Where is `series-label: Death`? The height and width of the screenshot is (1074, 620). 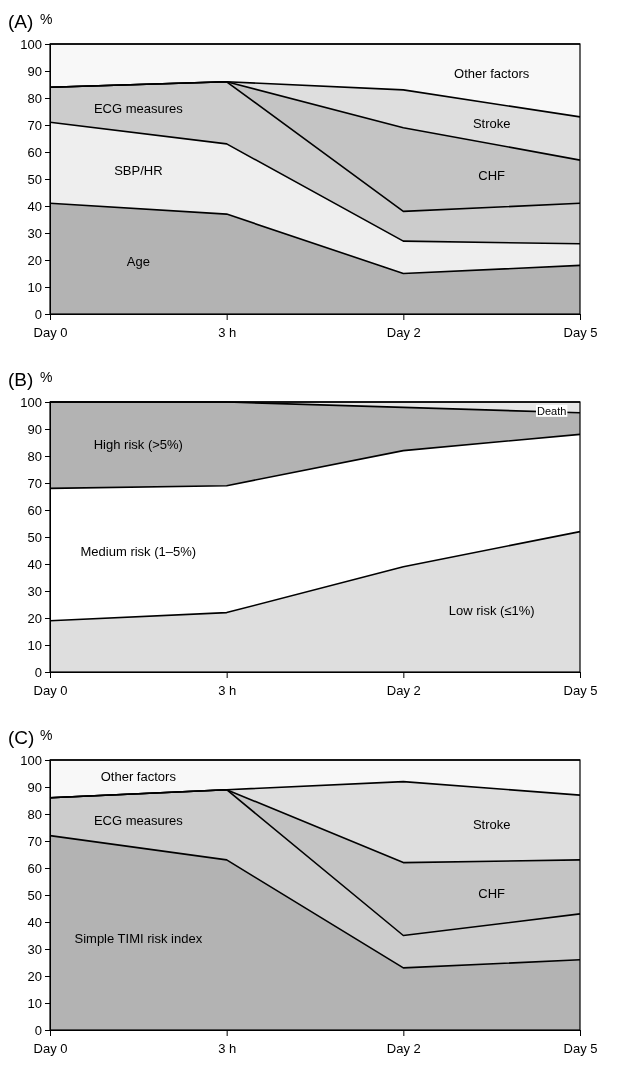
series-label: Death is located at coordinates (551, 410).